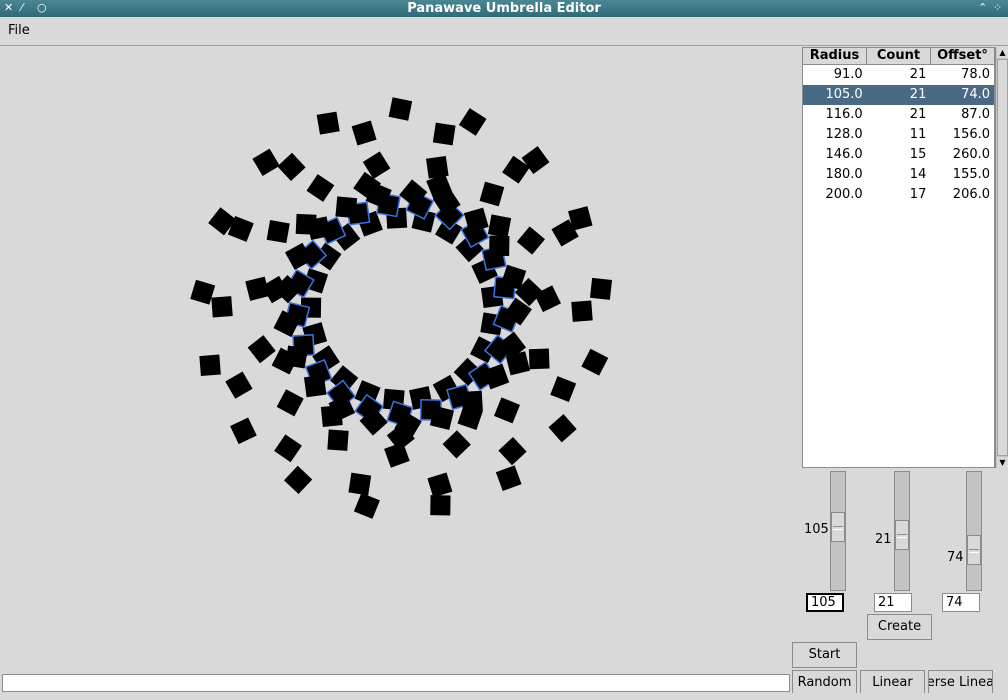 Image resolution: width=1008 pixels, height=700 pixels. What do you see at coordinates (899, 627) in the screenshot?
I see `create-button: Create` at bounding box center [899, 627].